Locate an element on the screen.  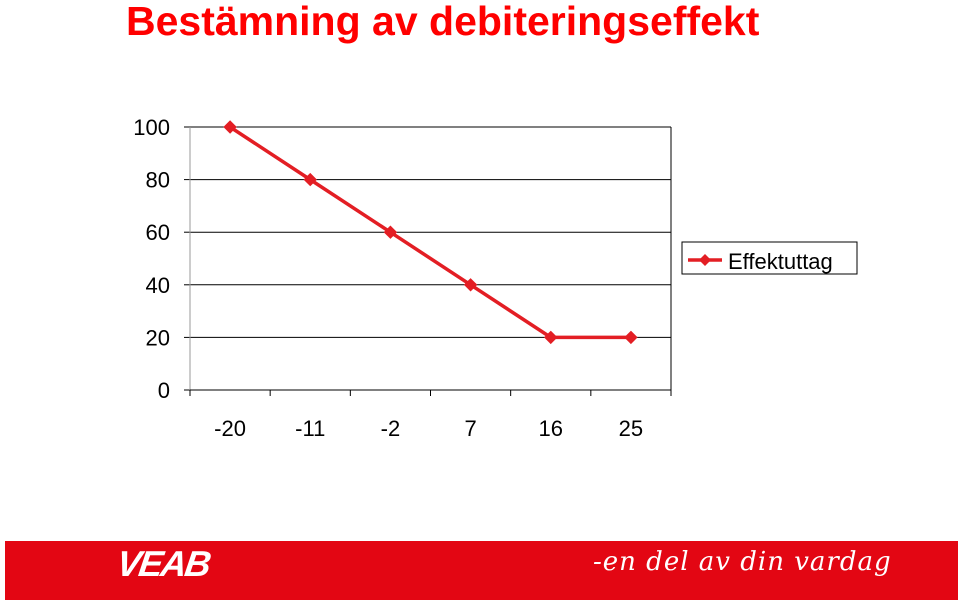
slide-title: Bestämning av debiteringseffekt is located at coordinates (443, 22).